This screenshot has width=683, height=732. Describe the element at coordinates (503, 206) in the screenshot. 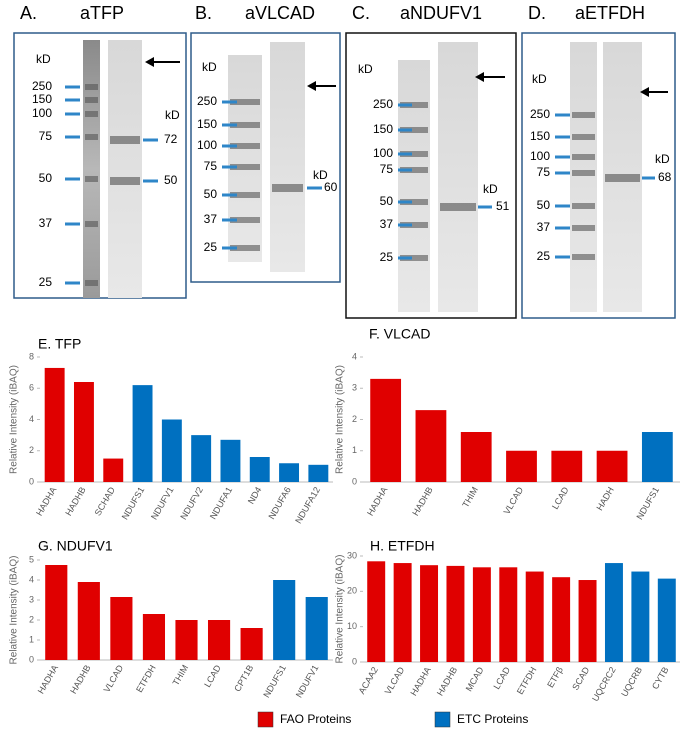

I see `band-label: 51` at that location.